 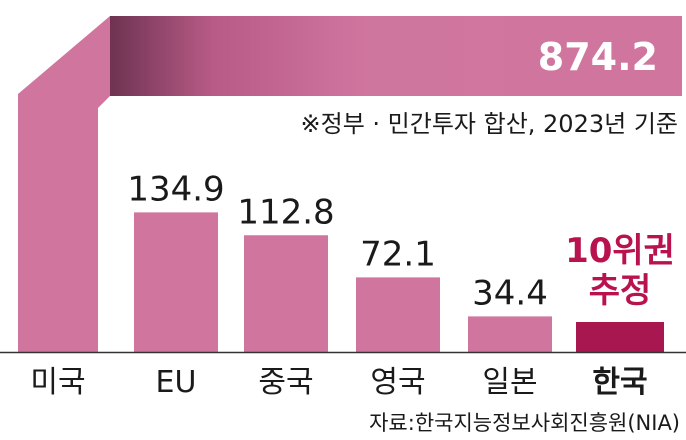 I want to click on category-label-cat-5: 한국, so click(x=619, y=382).